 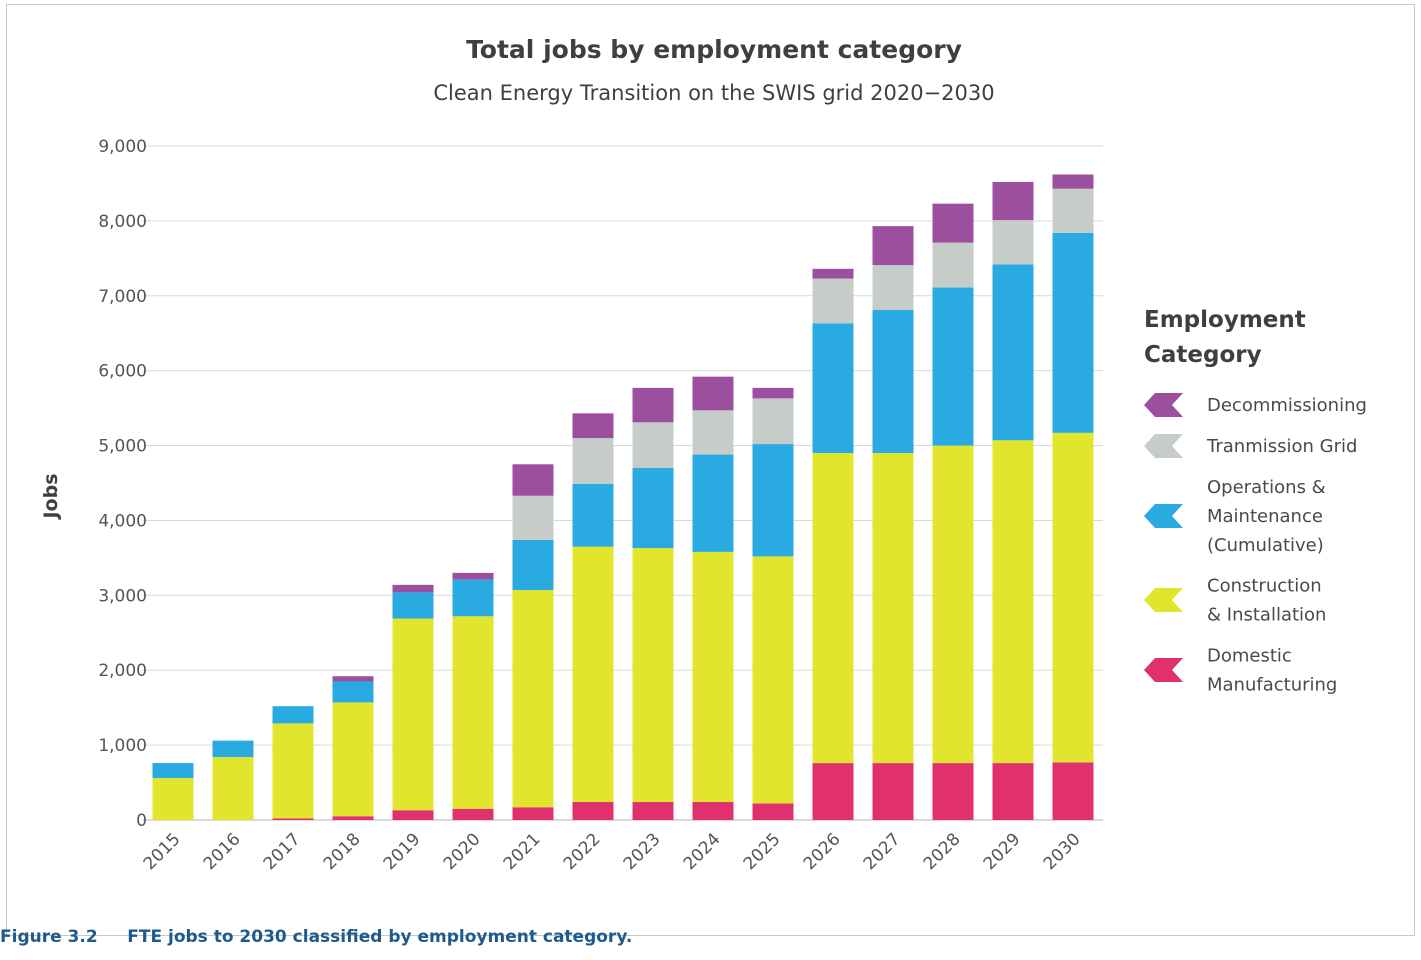 What do you see at coordinates (582, 851) in the screenshot?
I see `x-tick-label: 2022` at bounding box center [582, 851].